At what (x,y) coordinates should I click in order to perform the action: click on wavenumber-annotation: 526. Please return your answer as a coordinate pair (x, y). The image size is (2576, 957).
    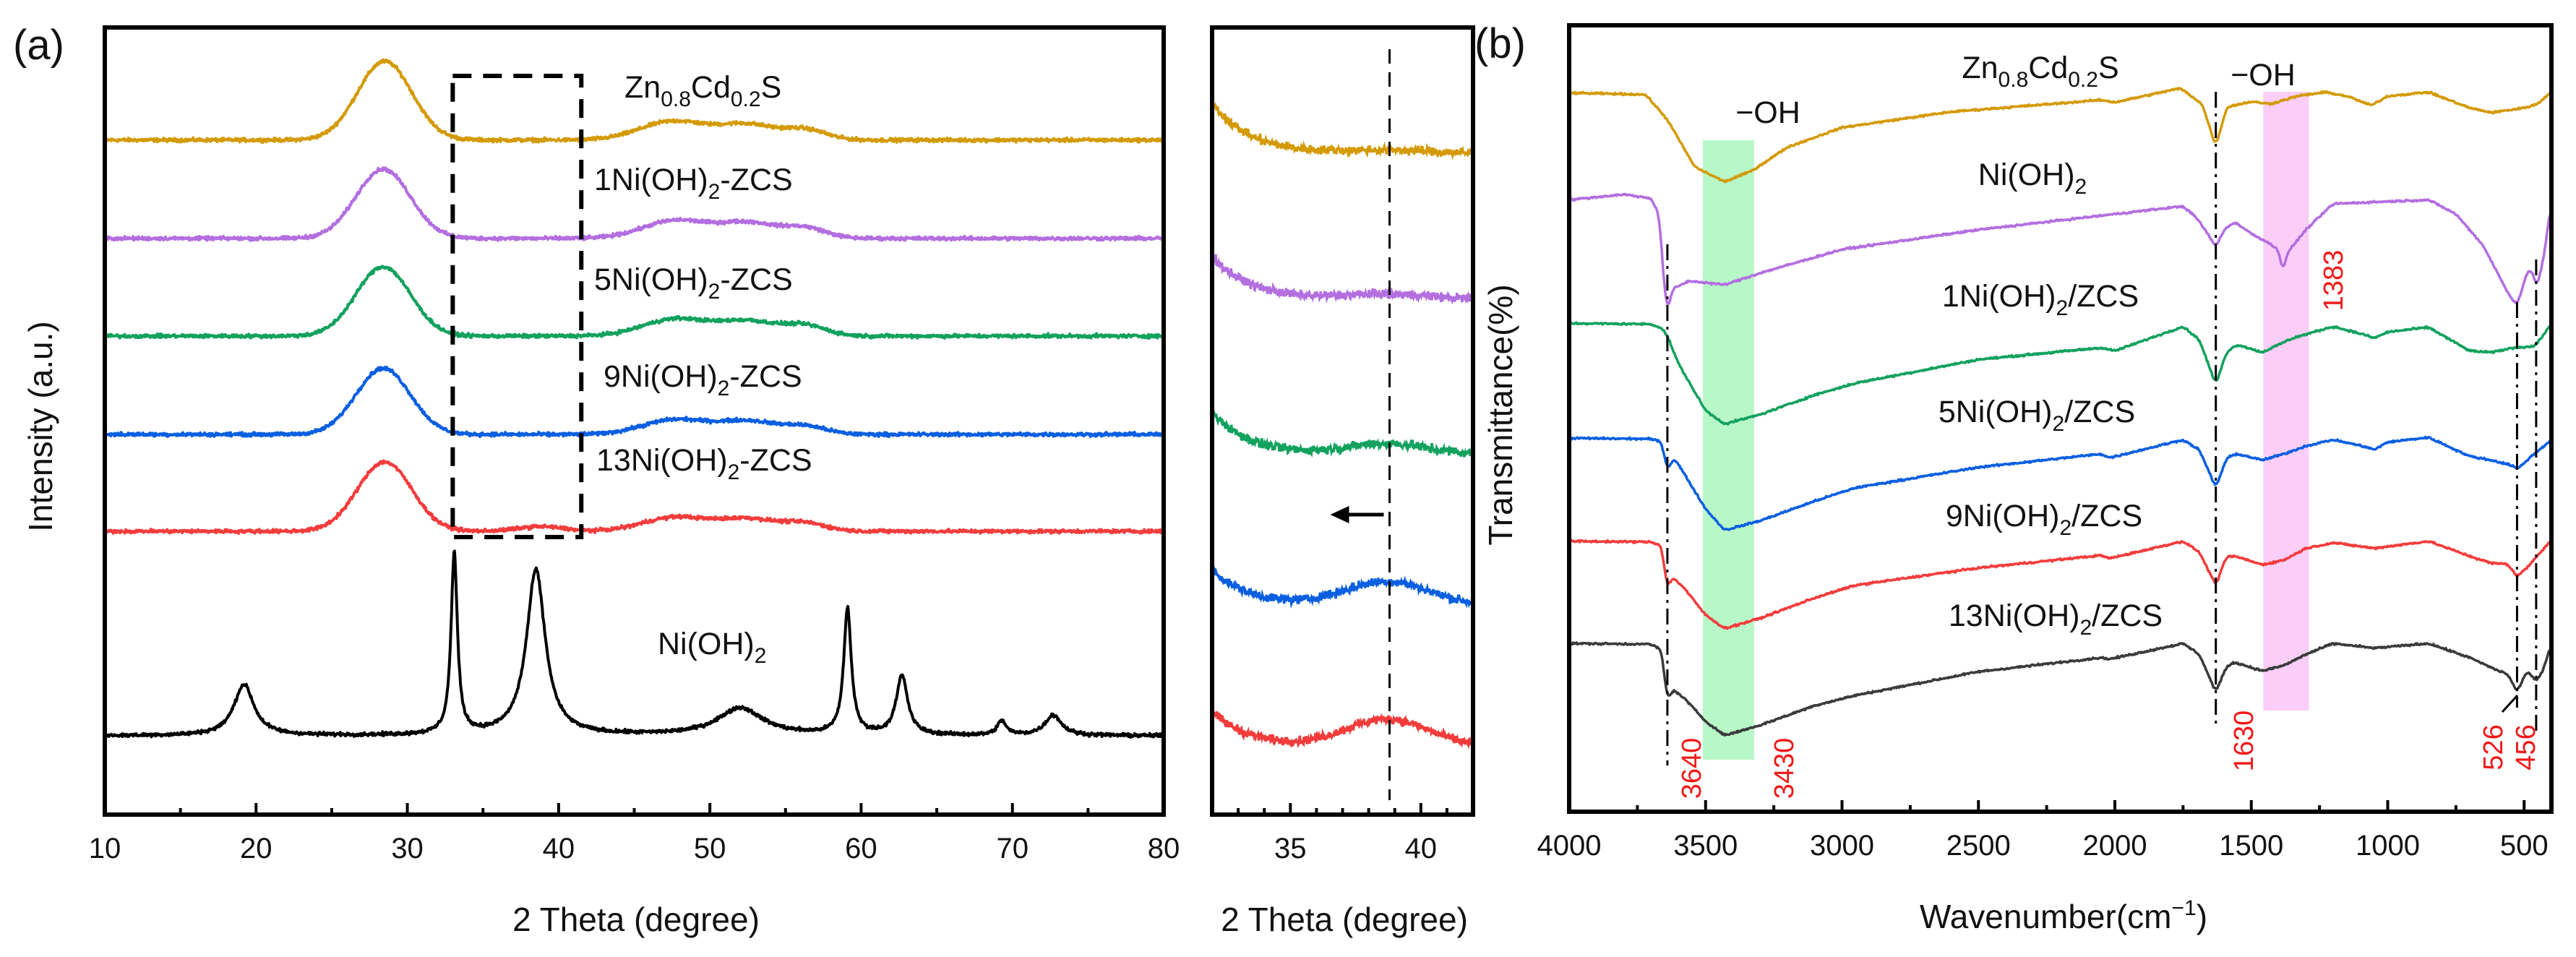
    Looking at the image, I should click on (2494, 747).